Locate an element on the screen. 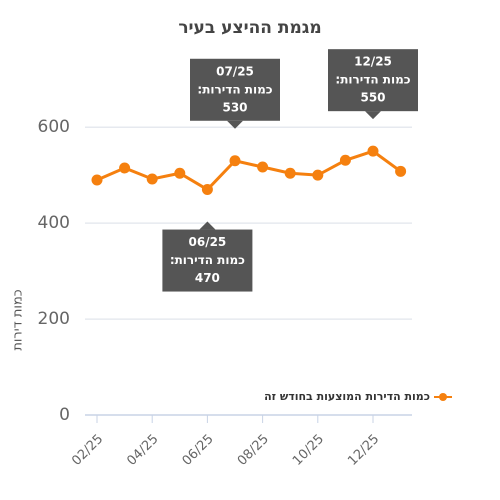 The width and height of the screenshot is (500, 500). x-tick-label: 04/25 is located at coordinates (142, 450).